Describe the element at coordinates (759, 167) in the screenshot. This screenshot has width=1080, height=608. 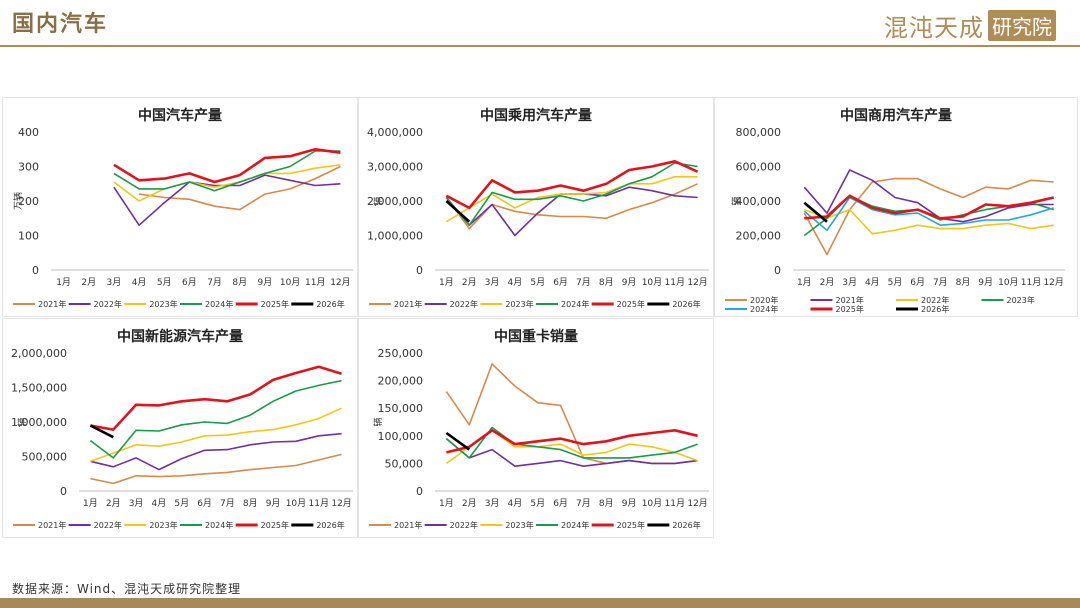
I see `y-tick-label: 600,000` at that location.